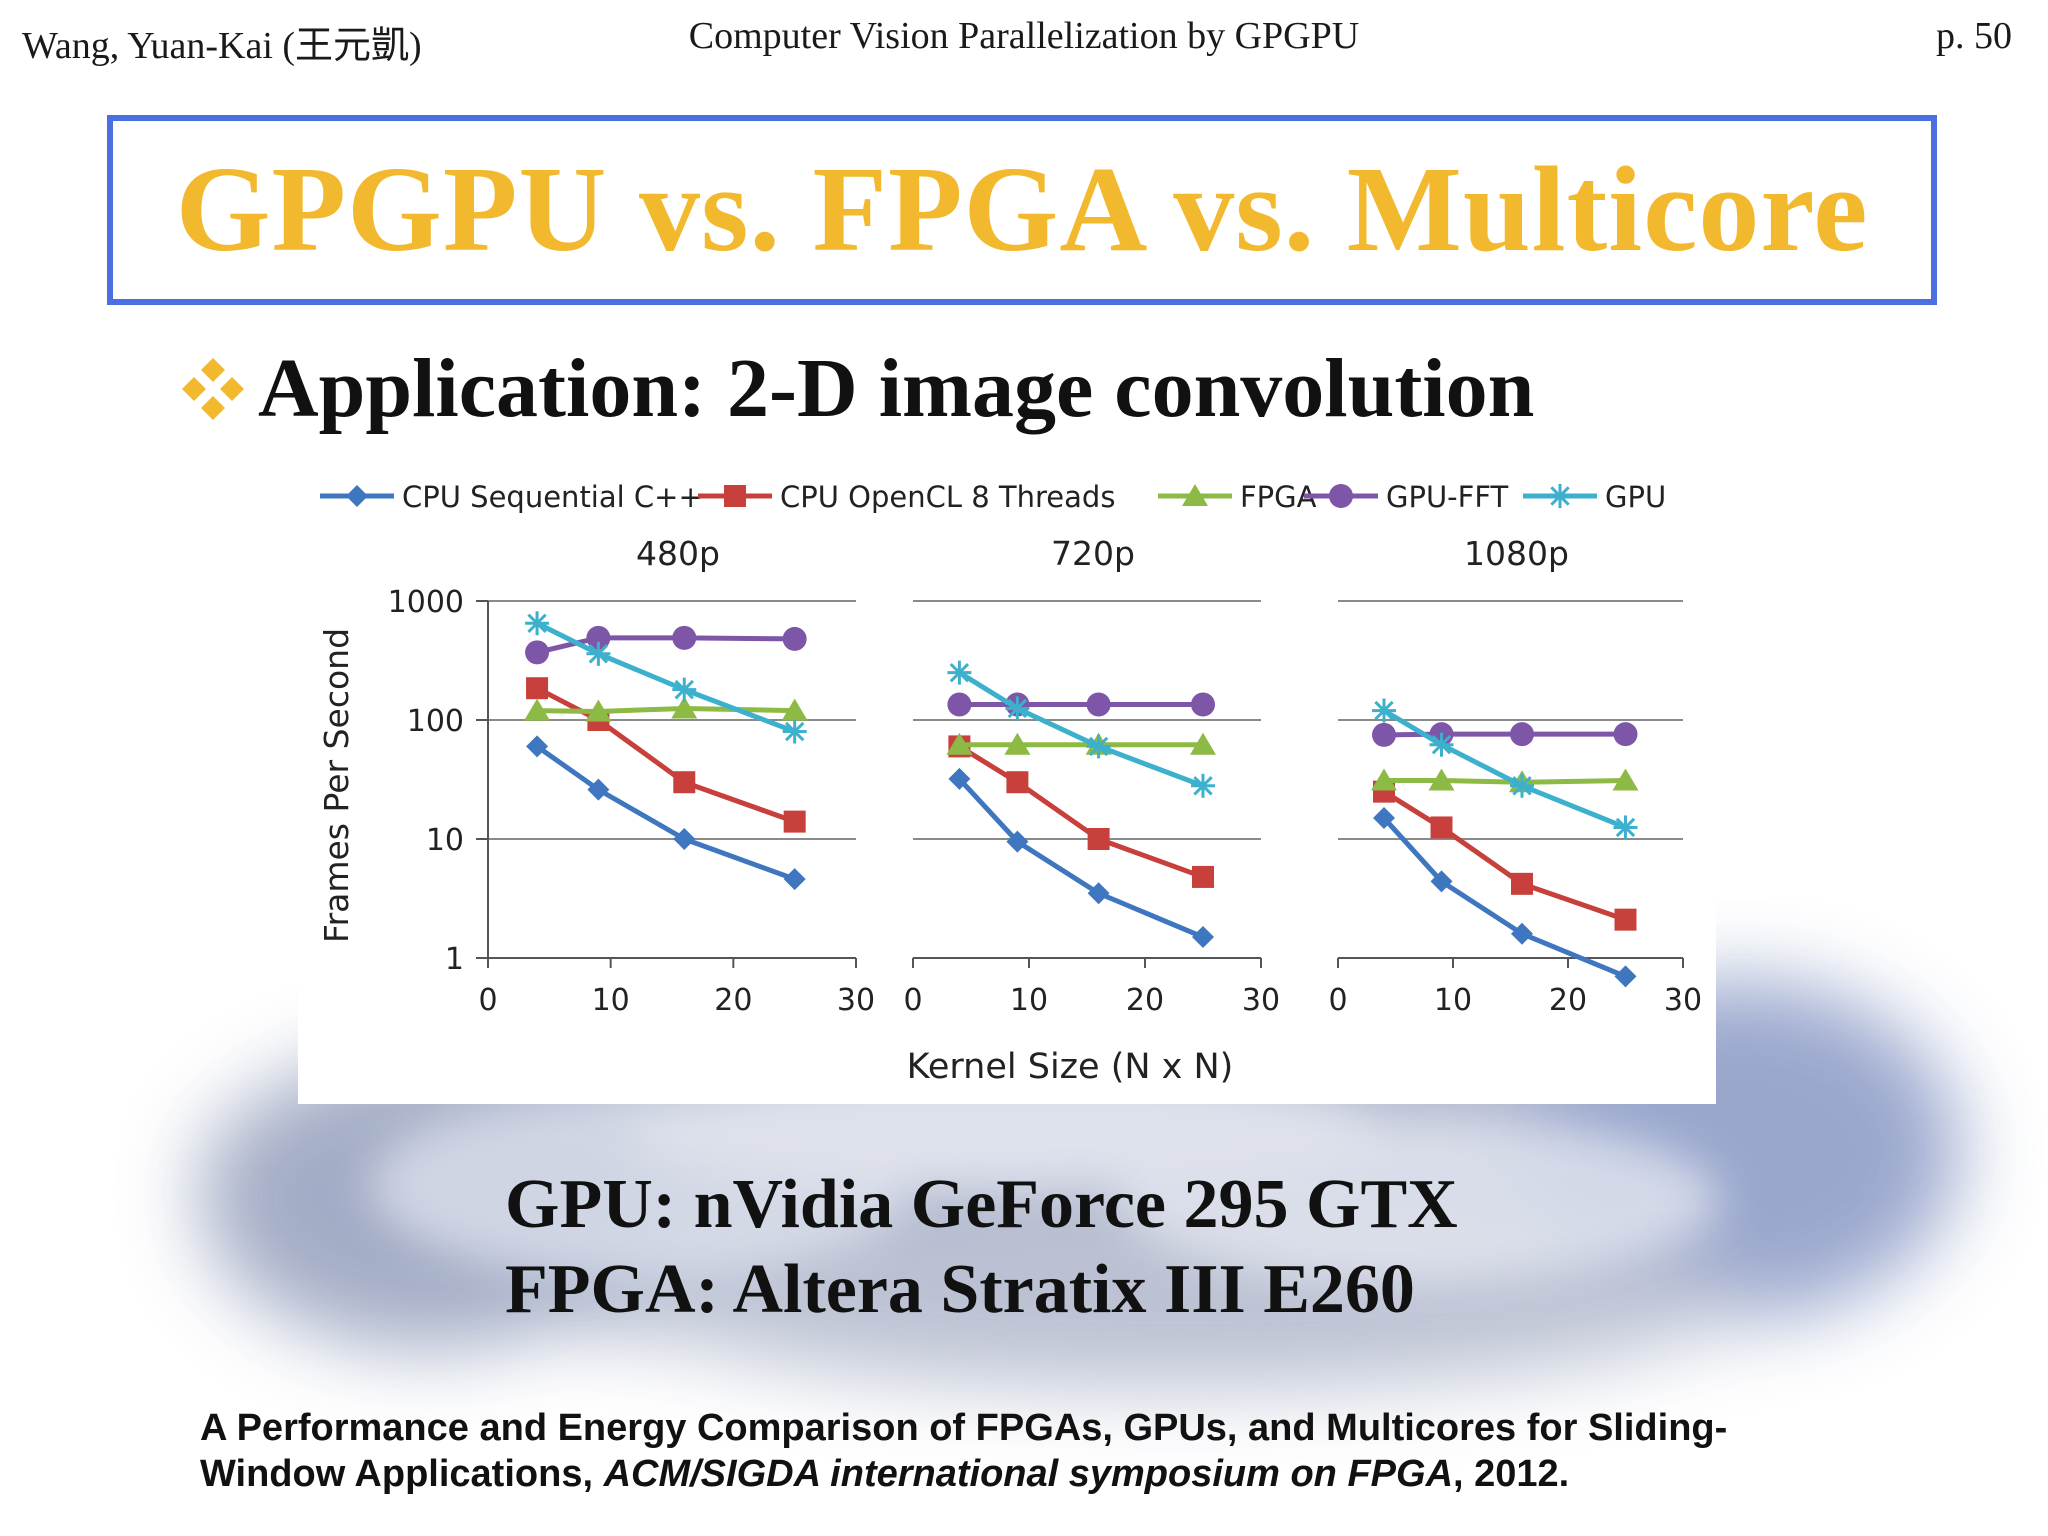  What do you see at coordinates (947, 497) in the screenshot?
I see `legend-label-1: CPU OpenCL 8 Threads` at bounding box center [947, 497].